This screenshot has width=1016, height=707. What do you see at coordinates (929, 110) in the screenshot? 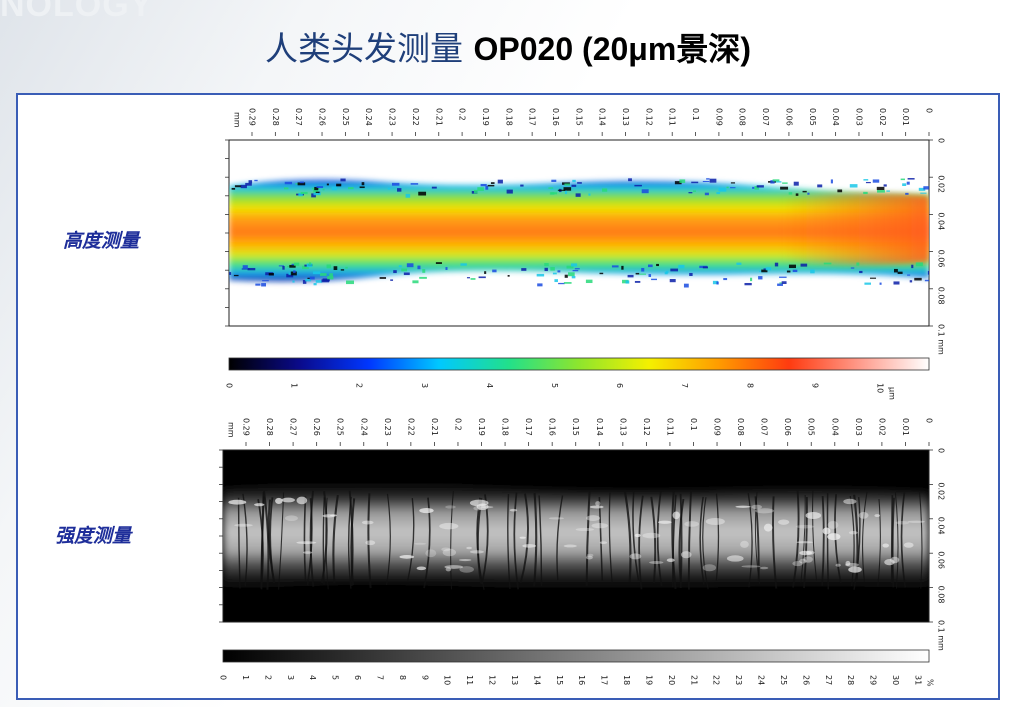
I see `height-x-tick-label: 0` at bounding box center [929, 110].